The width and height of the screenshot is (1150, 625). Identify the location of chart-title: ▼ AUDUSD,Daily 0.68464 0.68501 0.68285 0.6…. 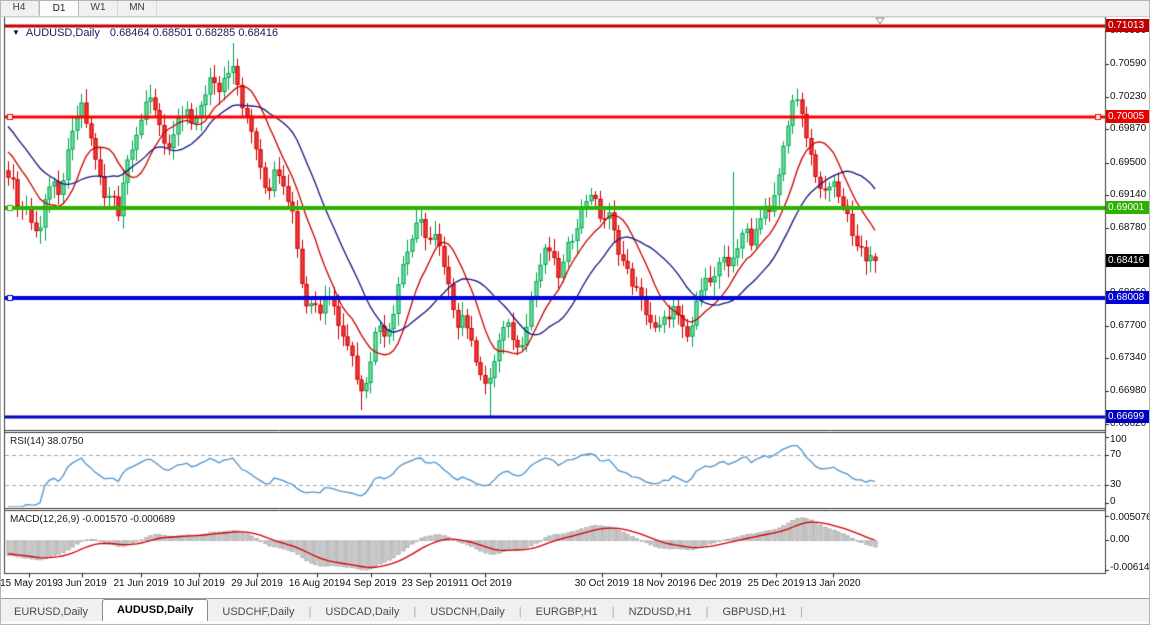
(145, 33).